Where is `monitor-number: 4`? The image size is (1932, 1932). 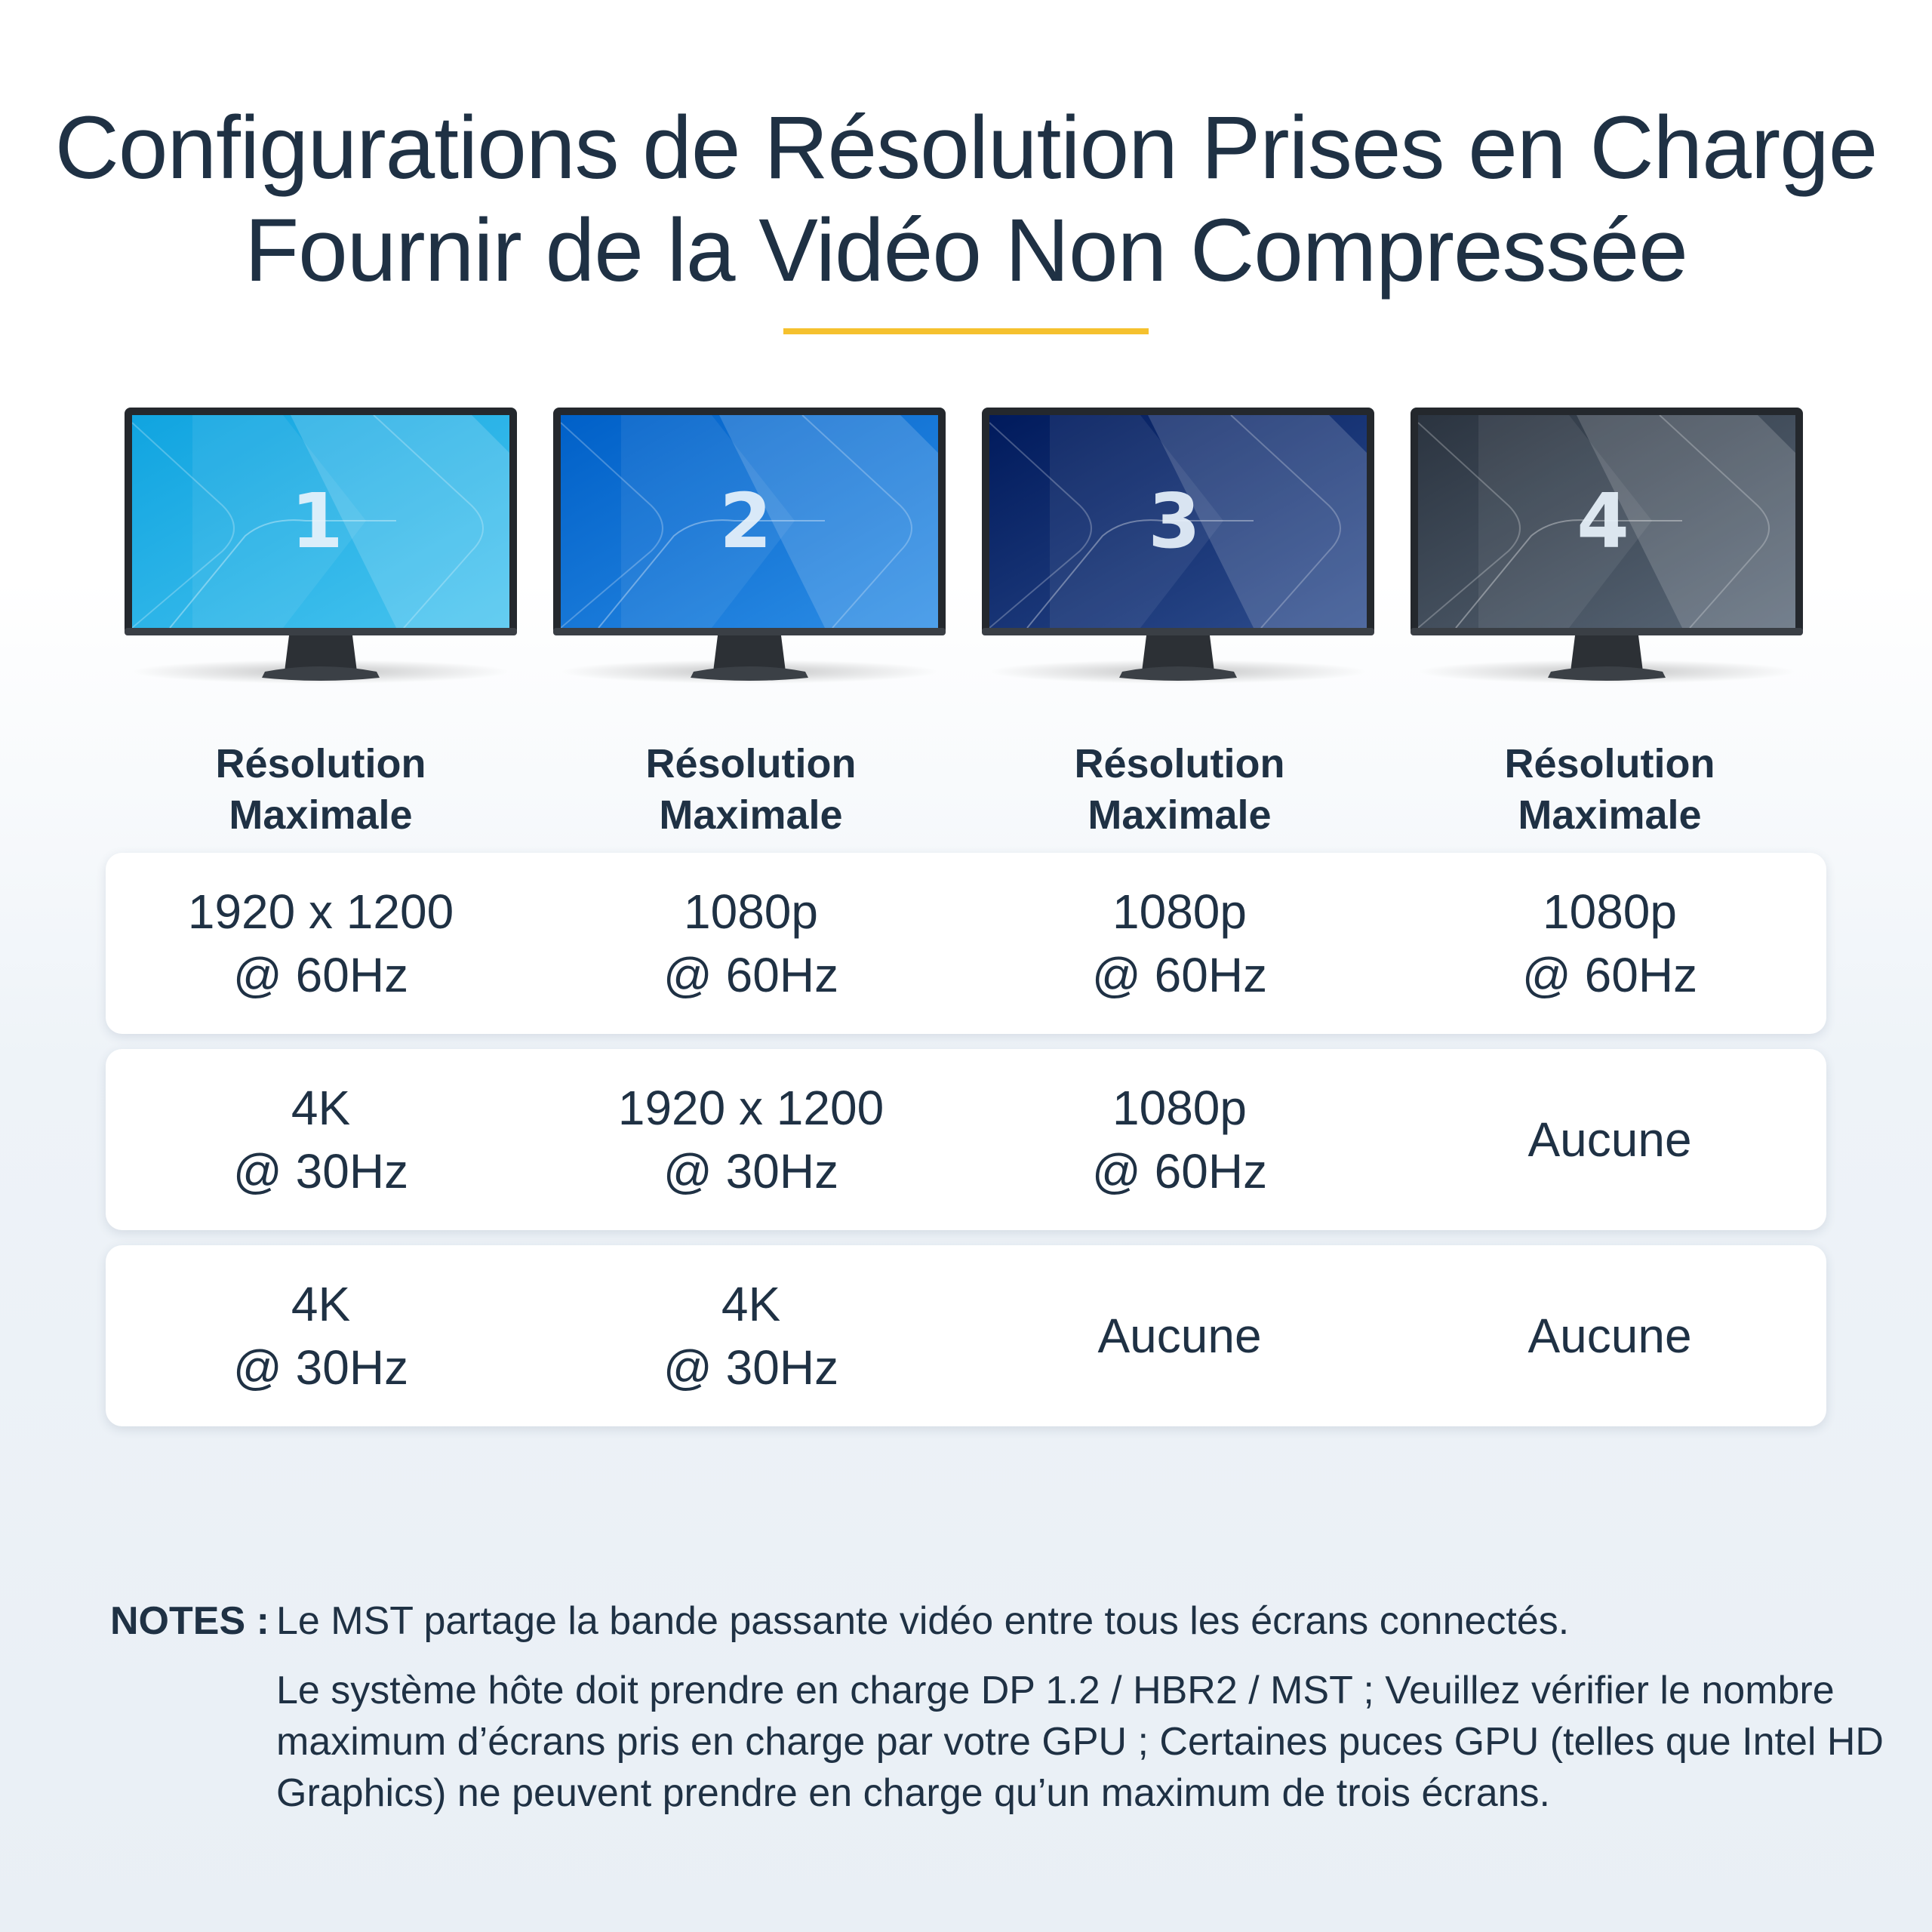
monitor-number: 4 is located at coordinates (1603, 521).